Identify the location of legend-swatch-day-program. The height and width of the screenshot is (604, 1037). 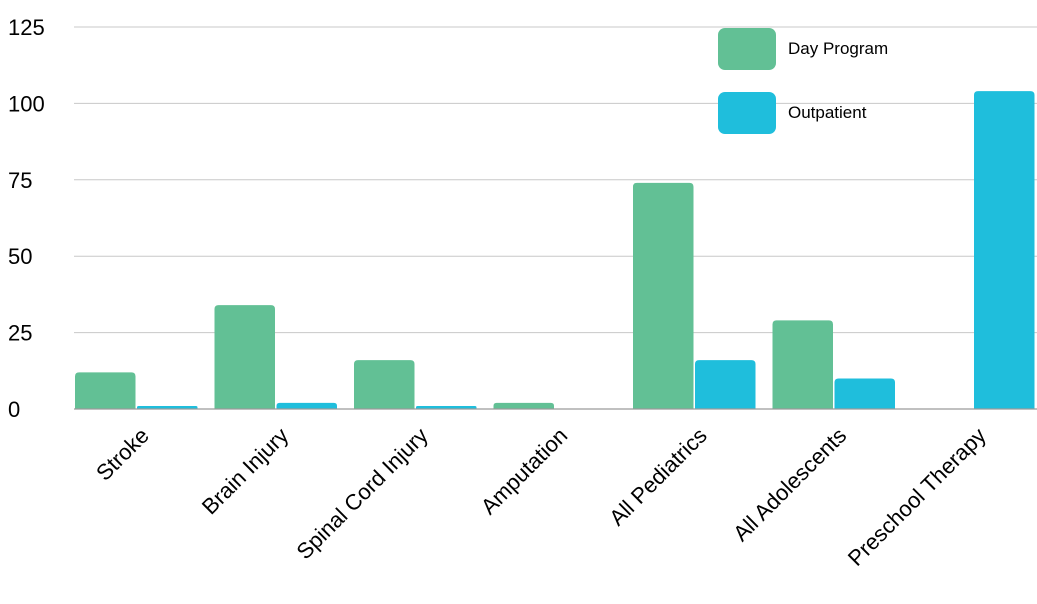
(747, 49).